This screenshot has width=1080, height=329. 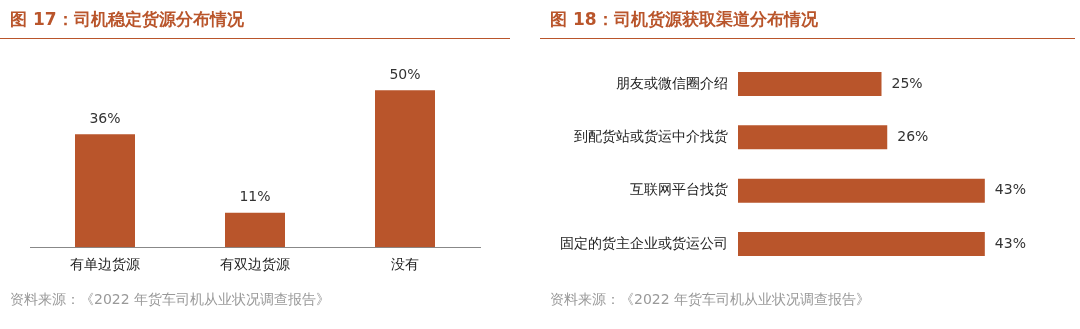 What do you see at coordinates (255, 196) in the screenshot?
I see `data-label: 11%` at bounding box center [255, 196].